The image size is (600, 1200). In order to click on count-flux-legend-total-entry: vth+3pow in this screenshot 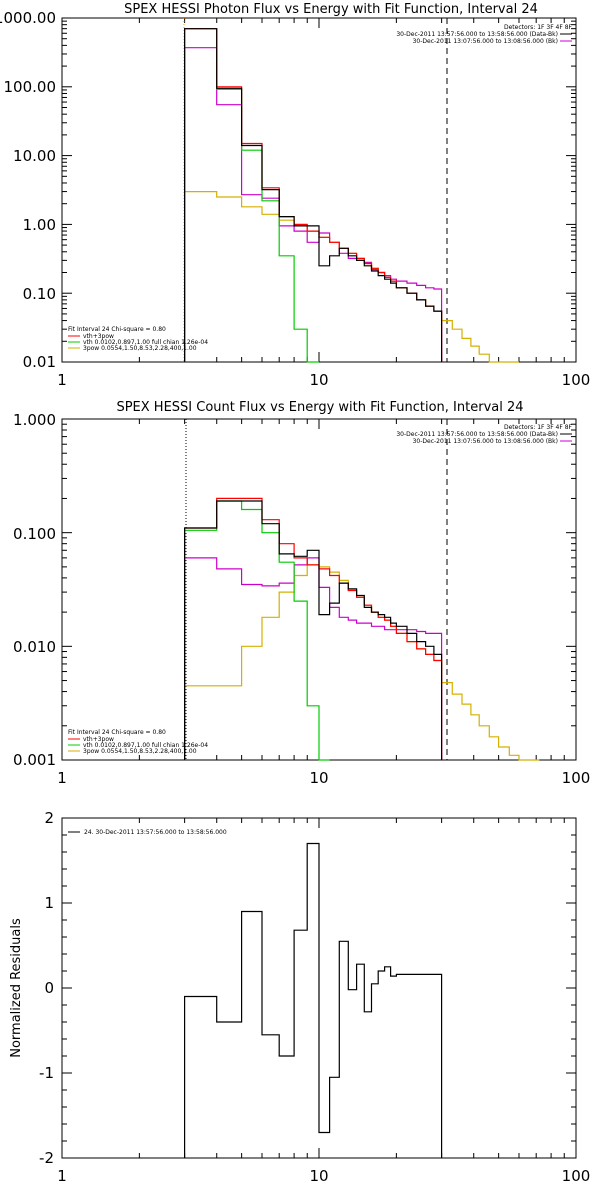, I will do `click(98, 739)`.